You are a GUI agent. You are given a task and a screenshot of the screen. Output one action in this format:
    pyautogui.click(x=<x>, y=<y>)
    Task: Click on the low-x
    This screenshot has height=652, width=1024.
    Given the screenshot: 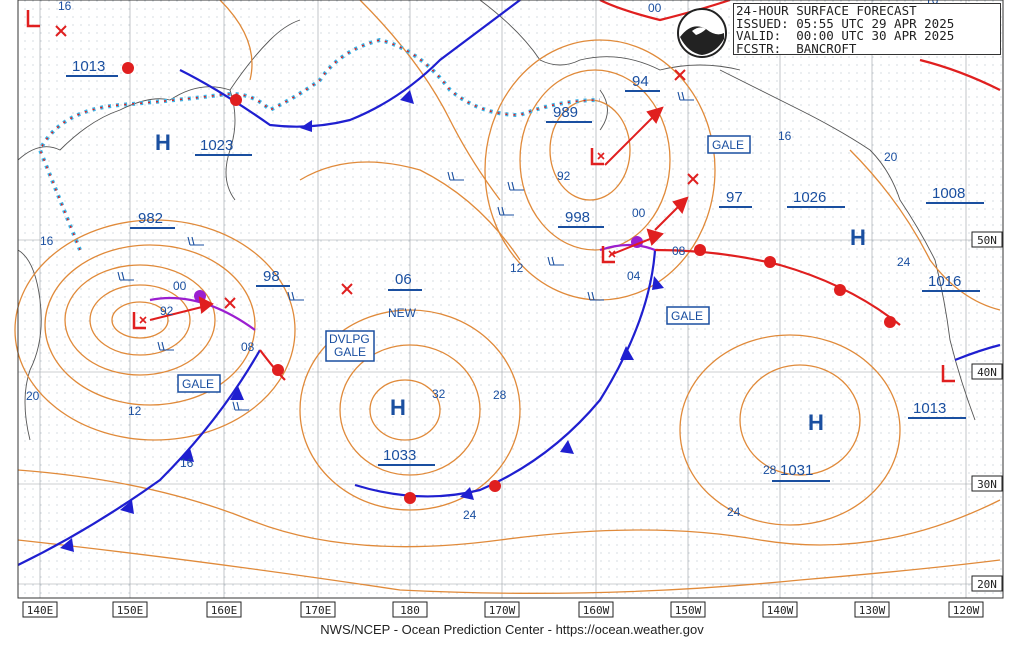 What is the action you would take?
    pyautogui.click(x=377, y=238)
    